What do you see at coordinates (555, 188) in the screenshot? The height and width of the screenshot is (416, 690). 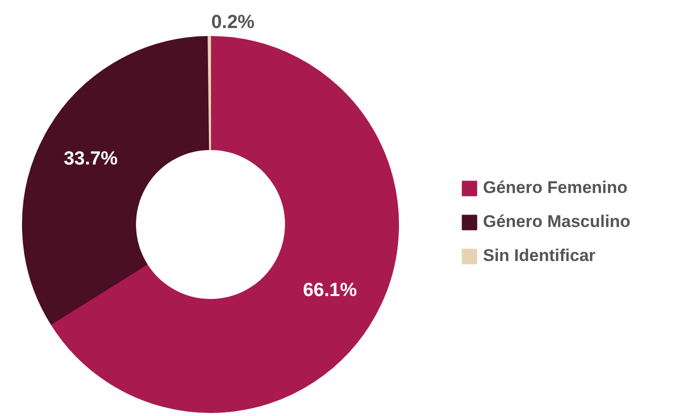 I see `legend-label: Género Femenino` at bounding box center [555, 188].